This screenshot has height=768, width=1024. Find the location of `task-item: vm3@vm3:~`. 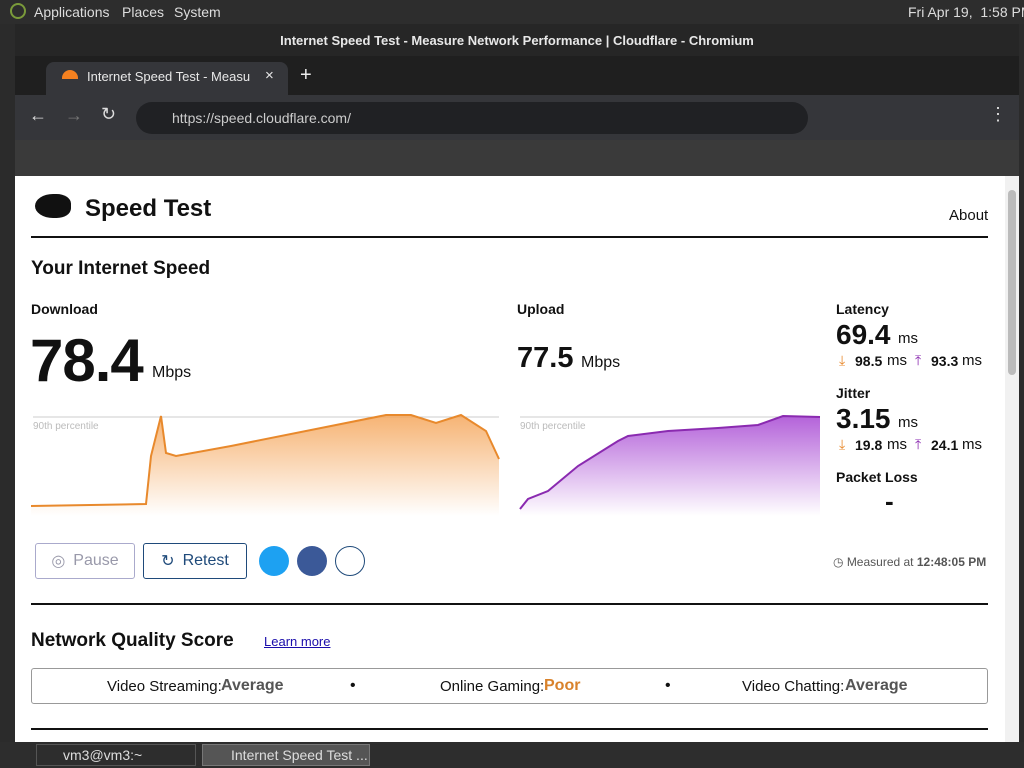

task-item: vm3@vm3:~ is located at coordinates (116, 755).